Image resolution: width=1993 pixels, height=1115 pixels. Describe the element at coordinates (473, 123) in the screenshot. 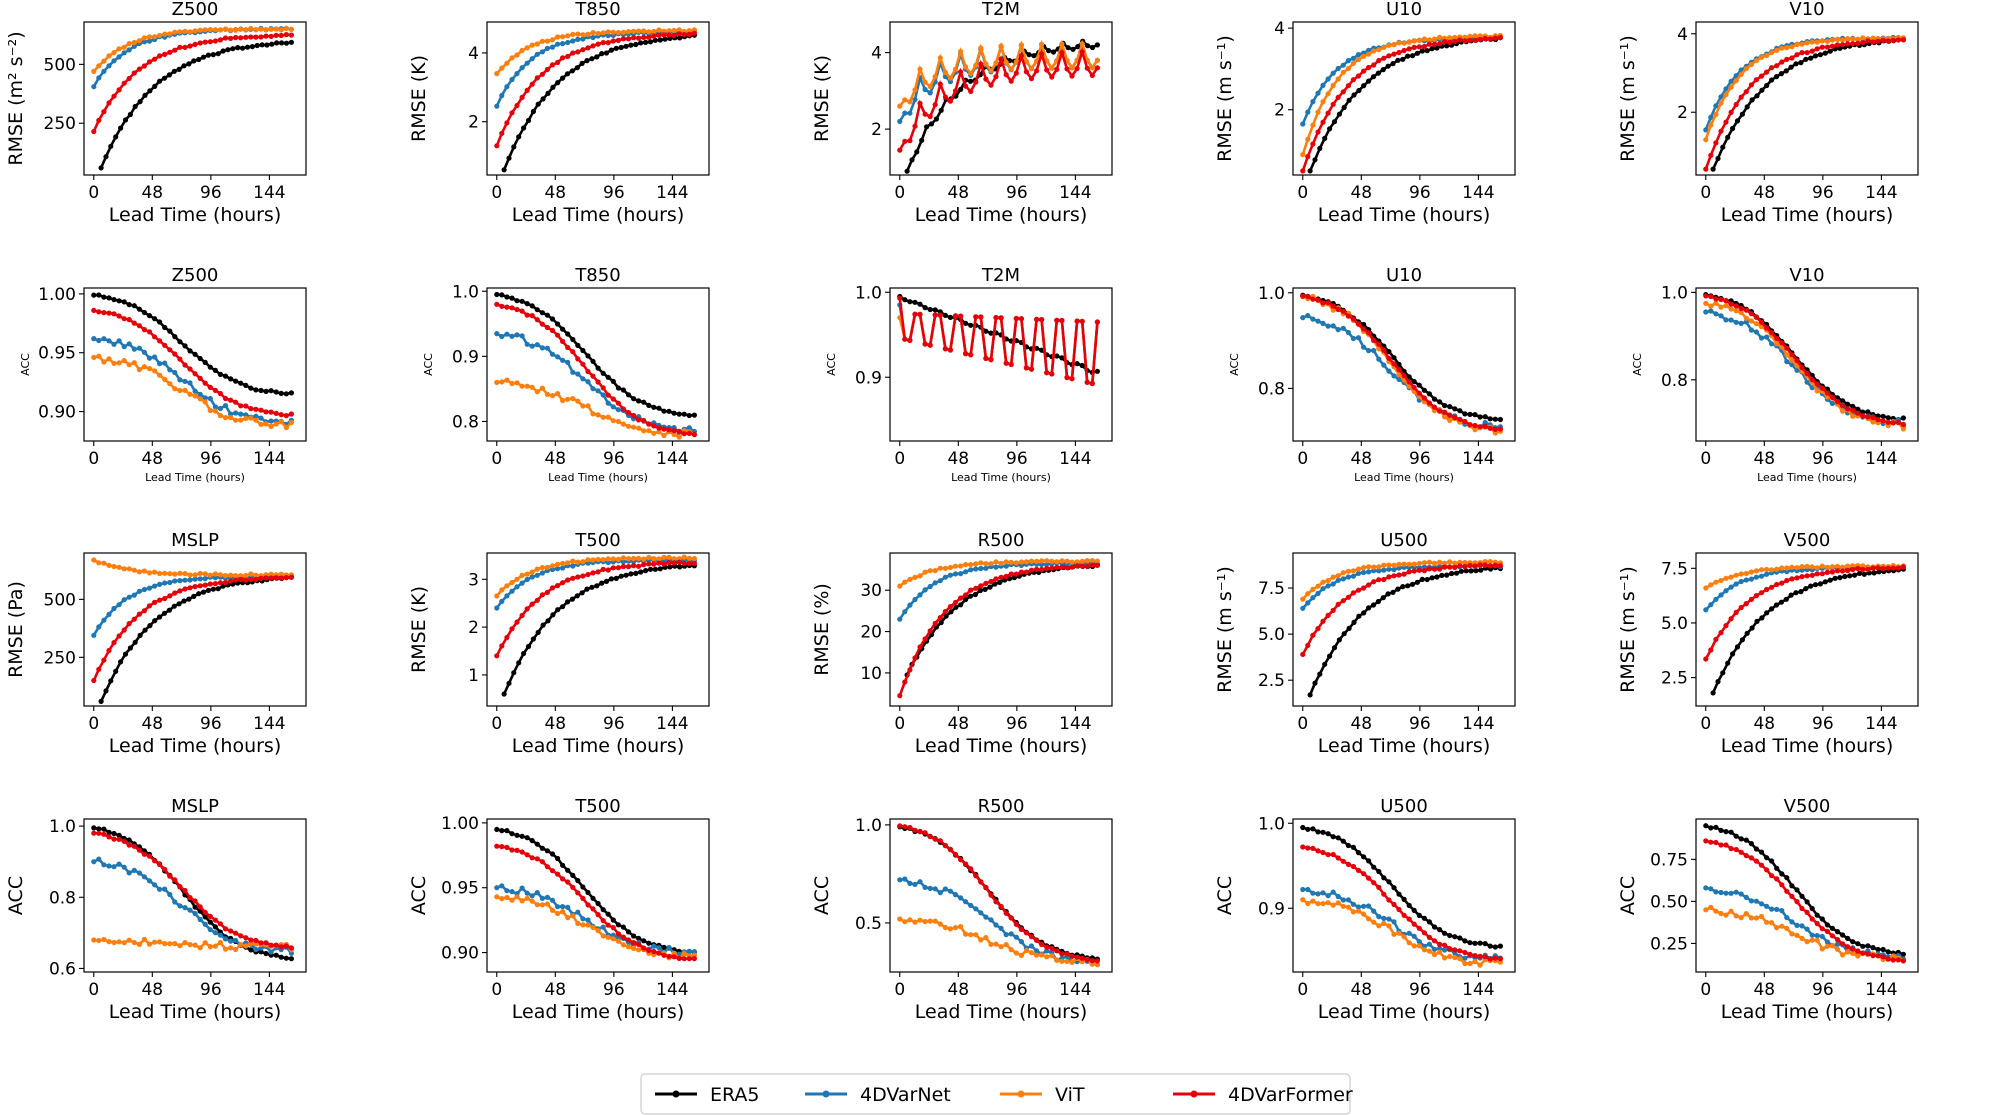

I see `y-tick-label: 2` at that location.